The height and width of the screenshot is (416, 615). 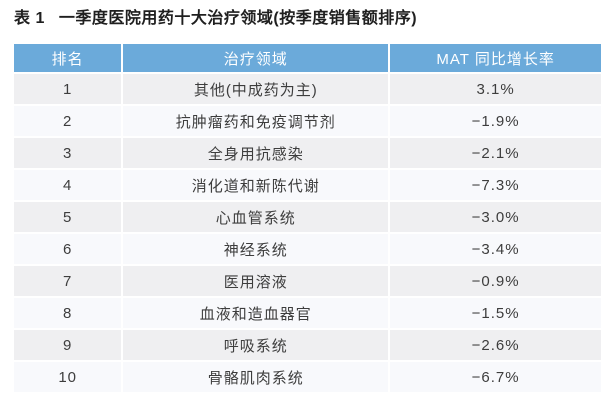 What do you see at coordinates (256, 249) in the screenshot?
I see `area-cell: 神经系统` at bounding box center [256, 249].